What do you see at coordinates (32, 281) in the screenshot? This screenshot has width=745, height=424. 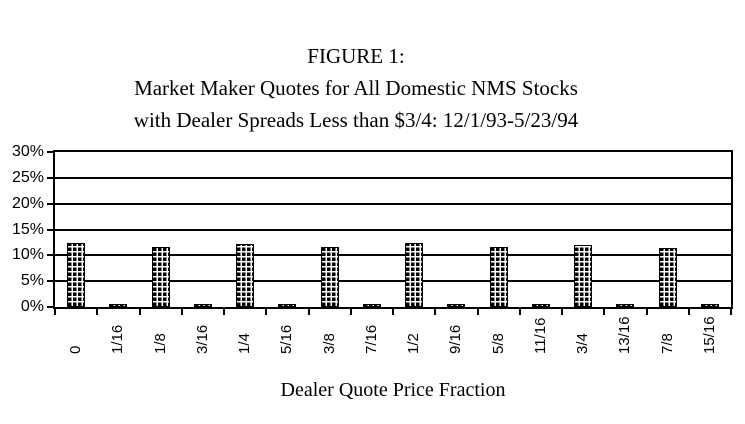 I see `y-axis-tick-label: 5%` at bounding box center [32, 281].